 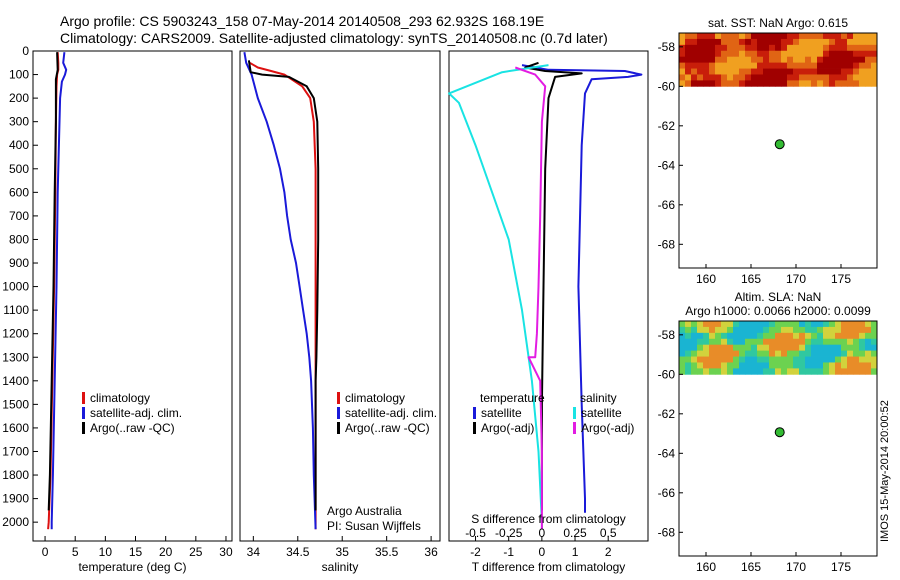 What do you see at coordinates (841, 567) in the screenshot?
I see `x-tick-label: 175` at bounding box center [841, 567].